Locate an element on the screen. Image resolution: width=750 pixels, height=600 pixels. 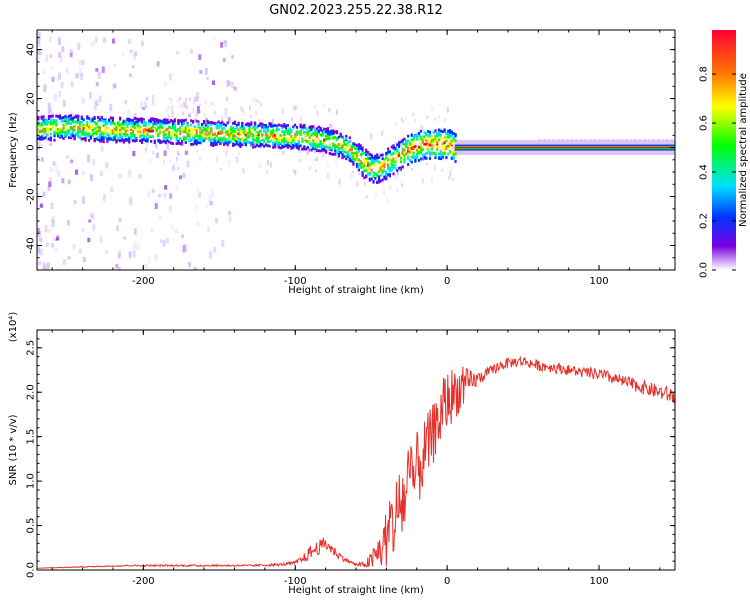
snr-x-tick-label: 0 is located at coordinates (447, 581).